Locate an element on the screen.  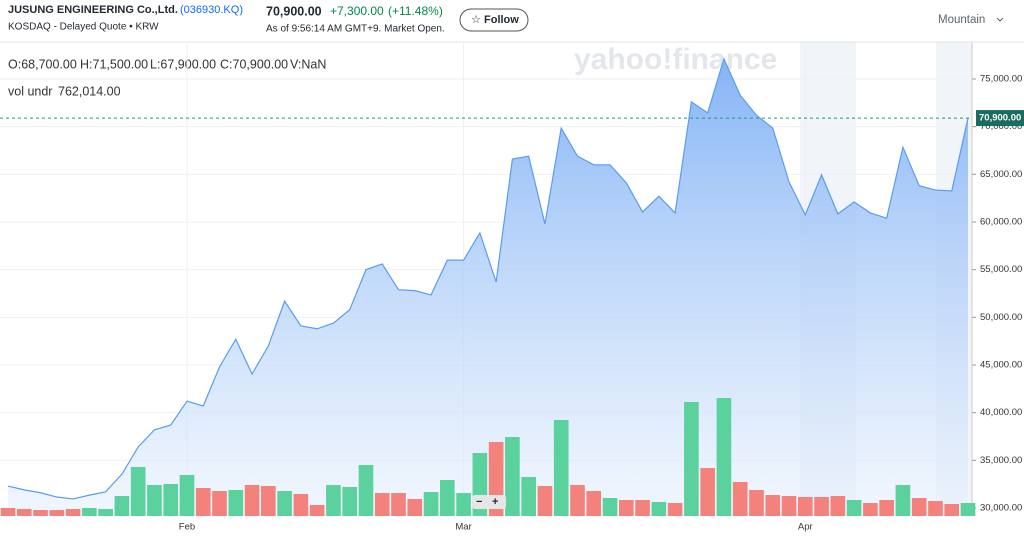
y-tick-label: 45,000.00 is located at coordinates (1001, 365).